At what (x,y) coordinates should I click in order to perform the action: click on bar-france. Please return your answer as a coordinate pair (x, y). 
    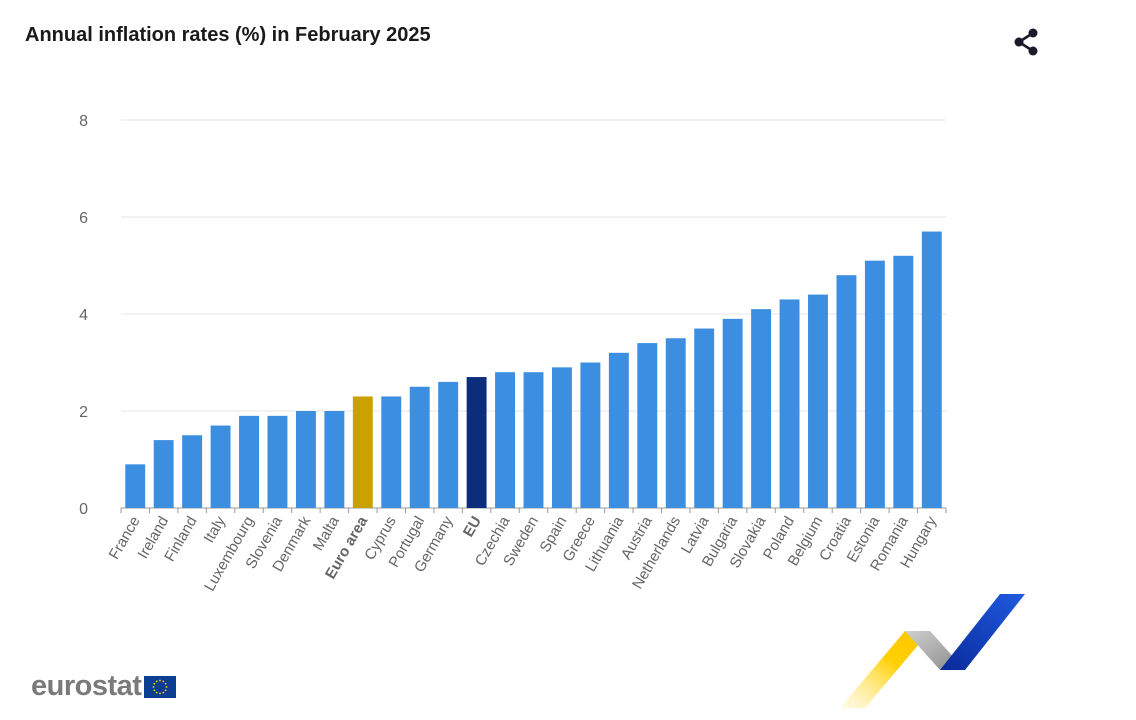
    Looking at the image, I should click on (135, 486).